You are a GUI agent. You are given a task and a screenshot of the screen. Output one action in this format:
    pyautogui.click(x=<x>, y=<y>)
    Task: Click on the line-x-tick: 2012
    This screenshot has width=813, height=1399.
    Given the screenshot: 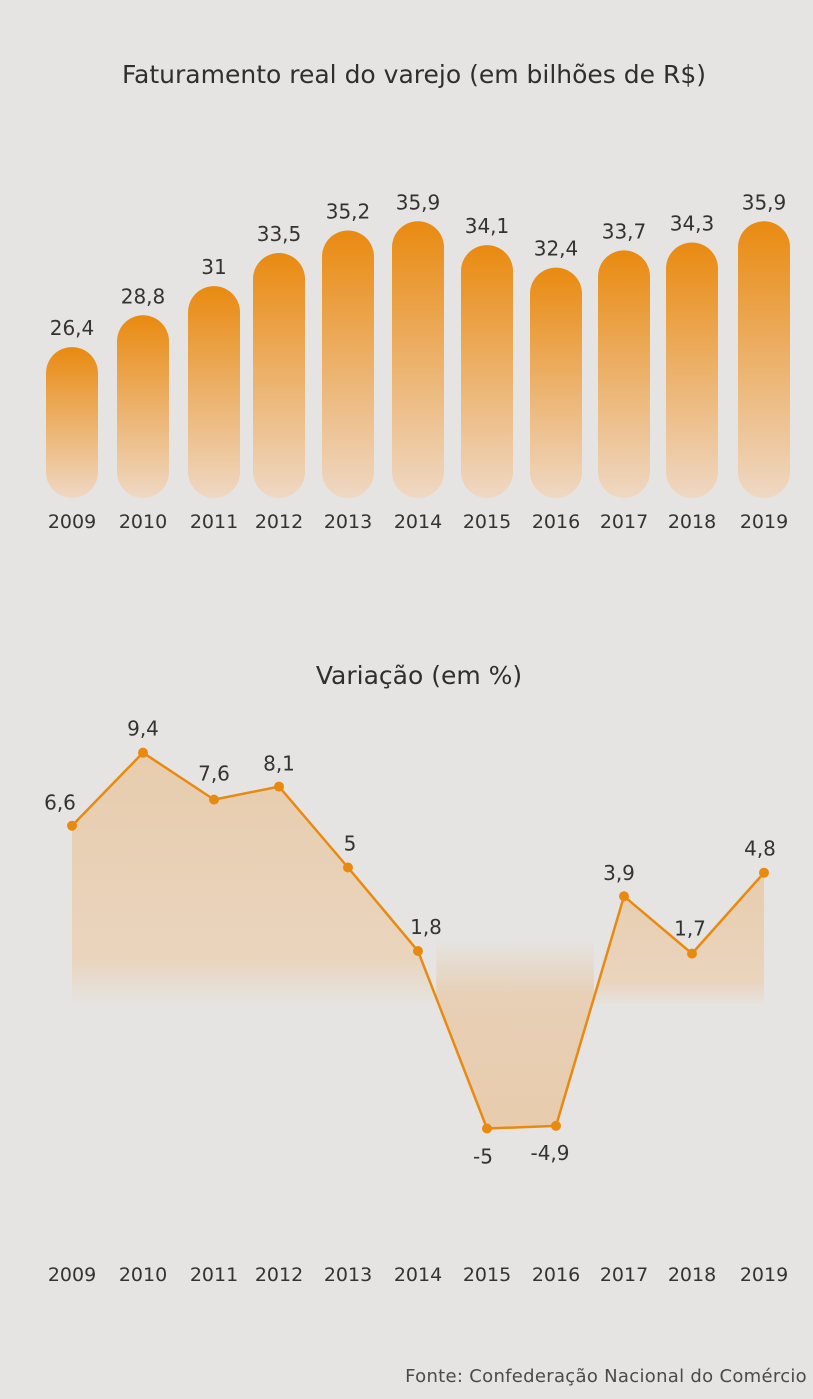 What is the action you would take?
    pyautogui.click(x=279, y=1275)
    